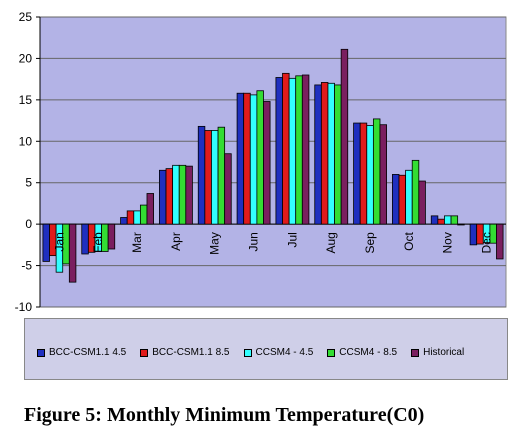 Image resolution: width=514 pixels, height=444 pixels. I want to click on legend-item: CCSM4 - 4.5, so click(278, 352).